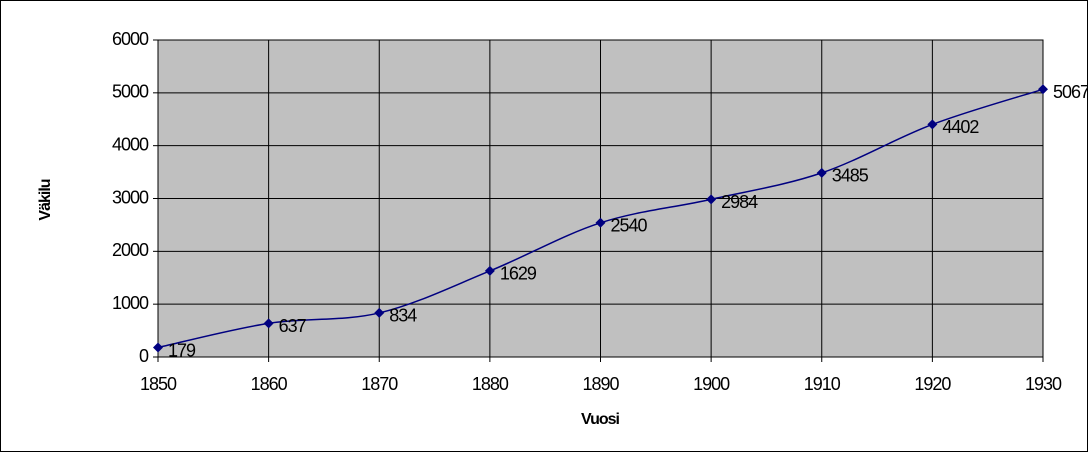 The height and width of the screenshot is (452, 1088). Describe the element at coordinates (130, 144) in the screenshot. I see `y-tick-label: 4000` at that location.